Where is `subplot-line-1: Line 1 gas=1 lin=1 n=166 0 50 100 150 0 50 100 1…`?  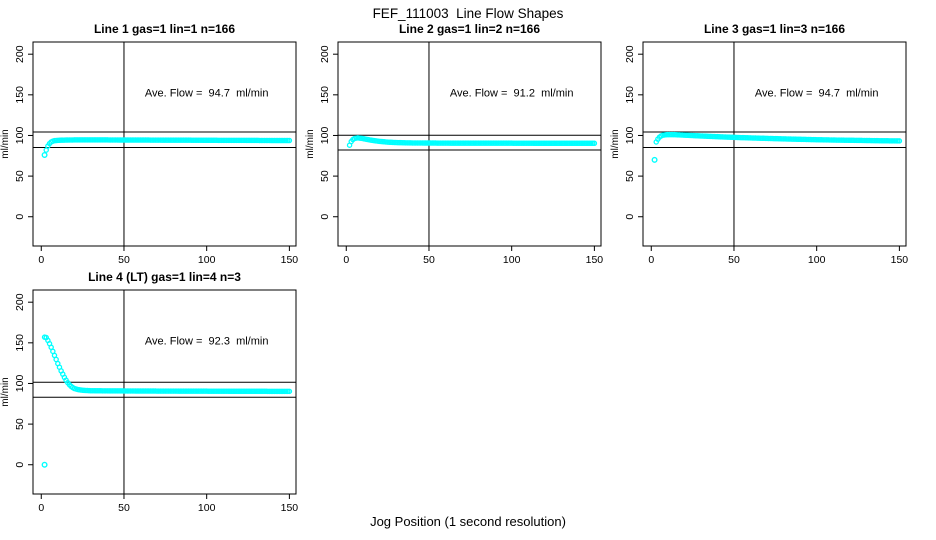 subplot-line-1: Line 1 gas=1 lin=1 n=166 0 50 100 150 0 50 100 1… is located at coordinates (149, 144).